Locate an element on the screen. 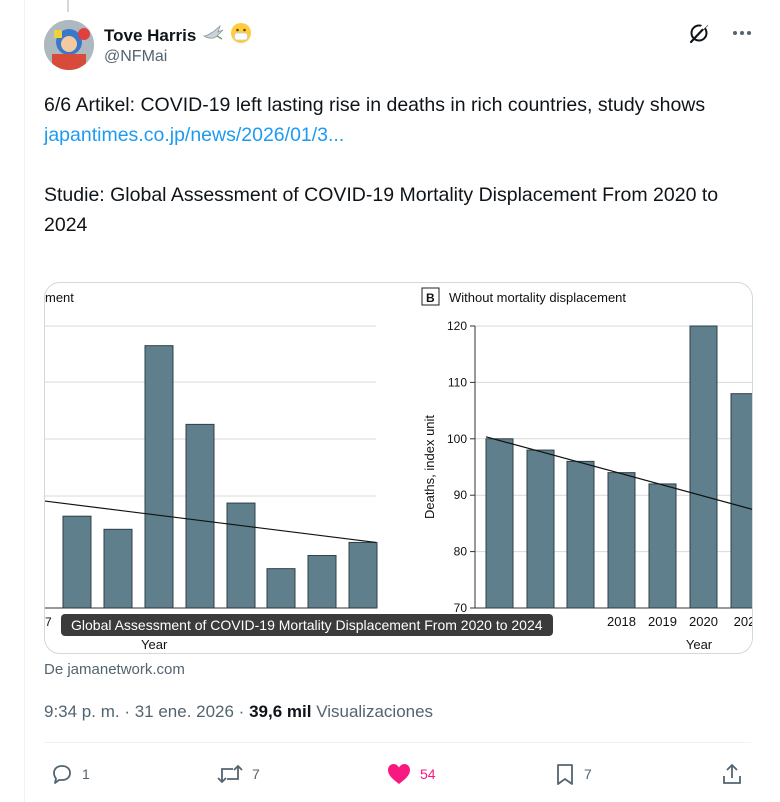  chart-b-tick-label: 70 is located at coordinates (461, 608).